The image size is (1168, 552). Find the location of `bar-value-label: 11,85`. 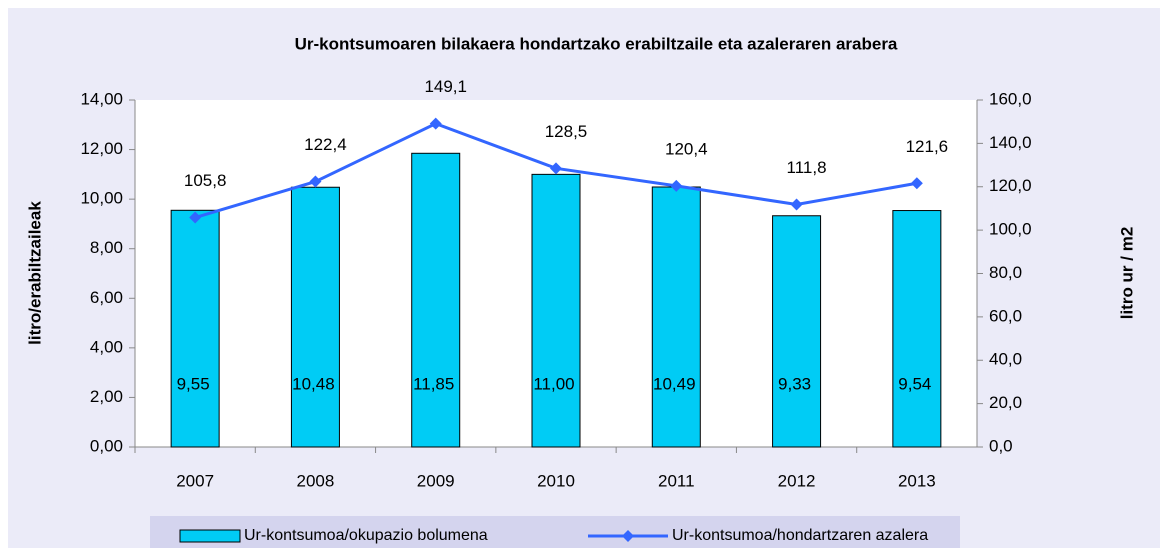

bar-value-label: 11,85 is located at coordinates (433, 383).